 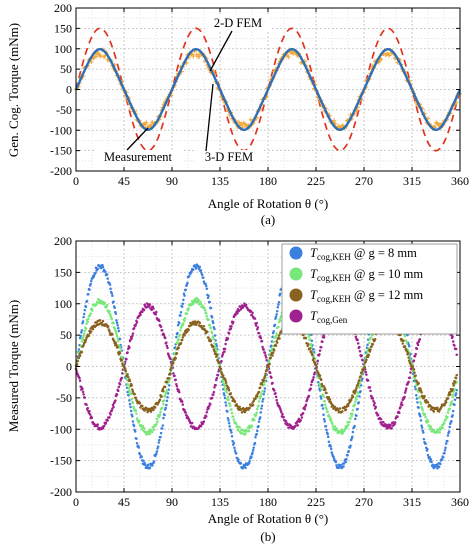 I want to click on legend-item-gen: Tcog,Gen, so click(x=318, y=317).